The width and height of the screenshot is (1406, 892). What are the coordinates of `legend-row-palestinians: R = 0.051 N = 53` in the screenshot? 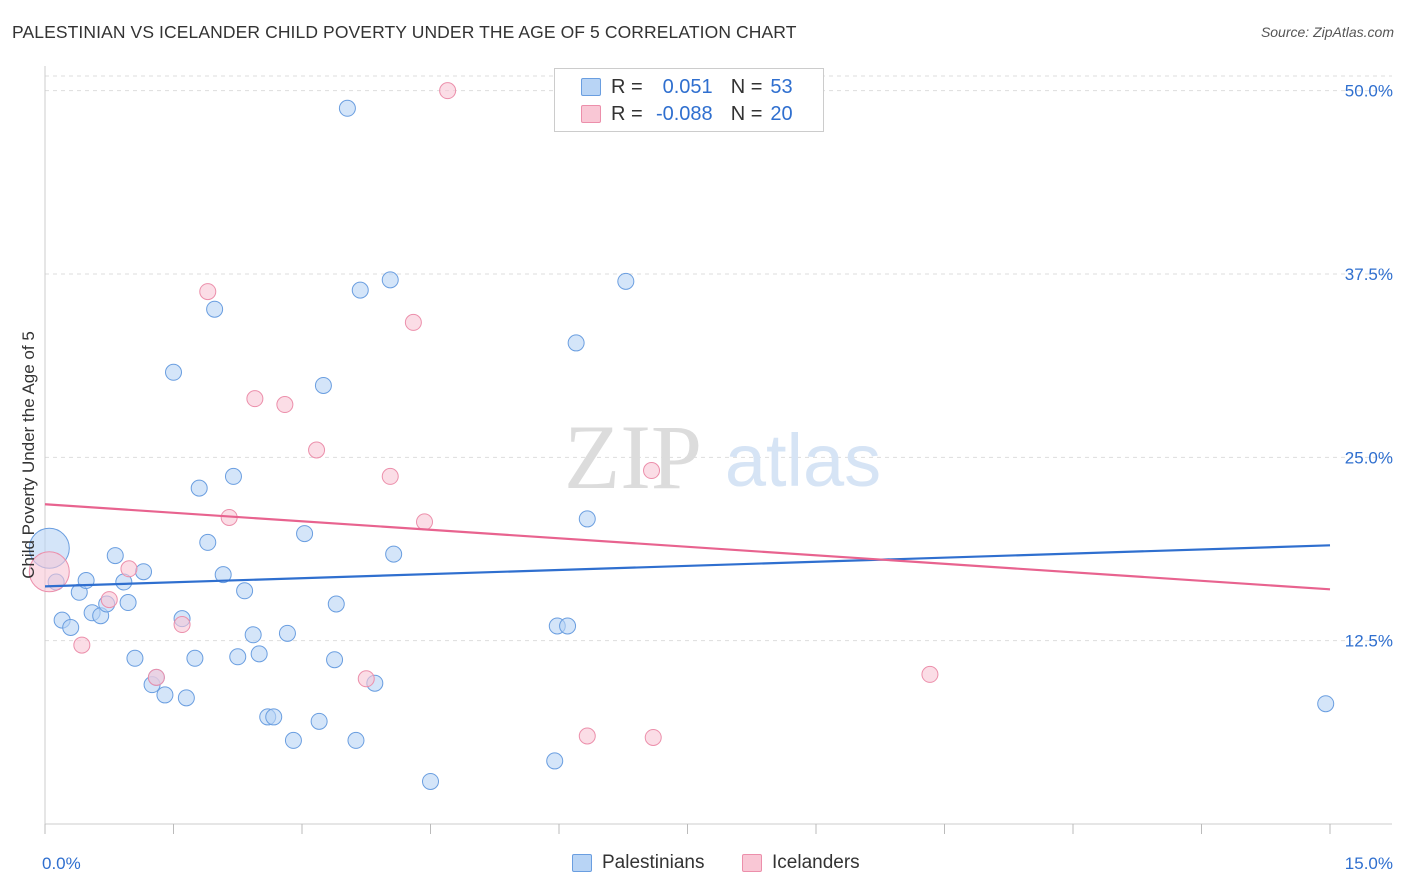 It's located at (687, 87).